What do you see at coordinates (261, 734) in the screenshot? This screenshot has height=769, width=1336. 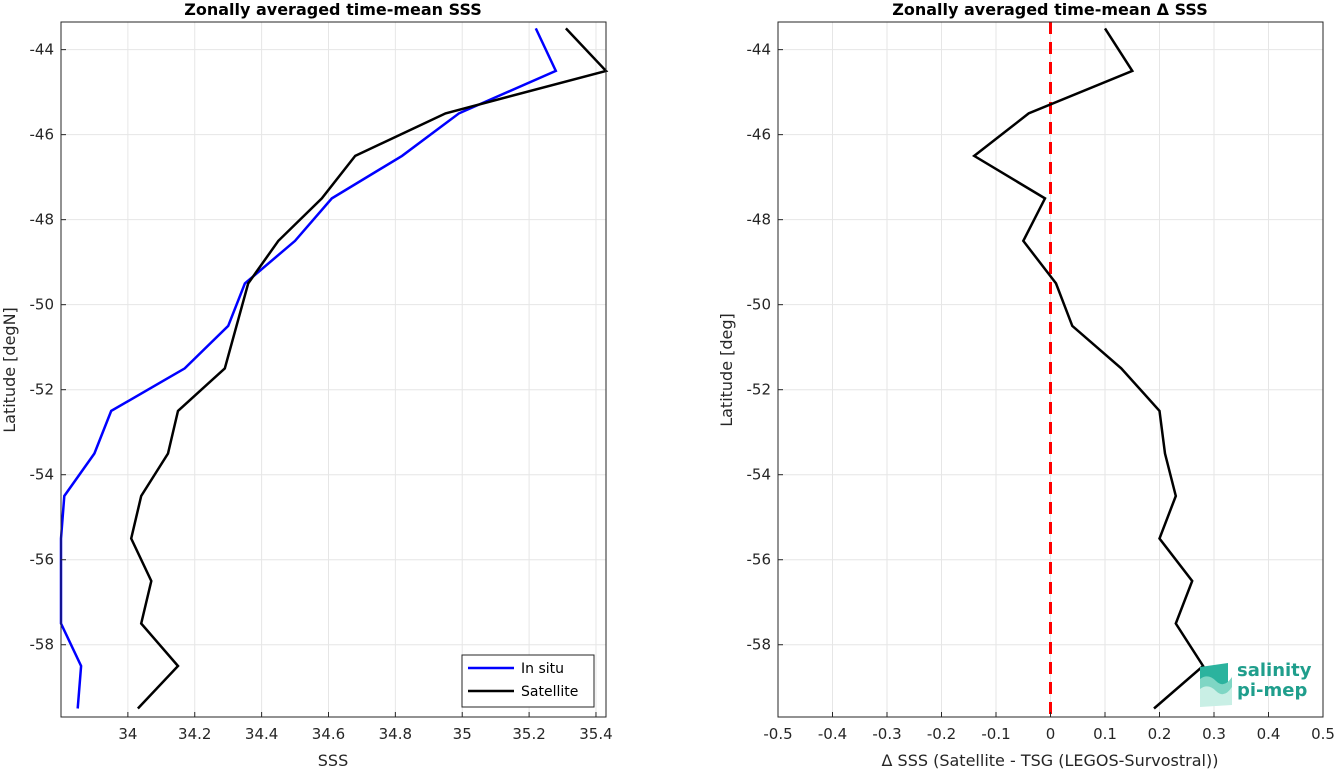 I see `x-tick-label: 34.4` at bounding box center [261, 734].